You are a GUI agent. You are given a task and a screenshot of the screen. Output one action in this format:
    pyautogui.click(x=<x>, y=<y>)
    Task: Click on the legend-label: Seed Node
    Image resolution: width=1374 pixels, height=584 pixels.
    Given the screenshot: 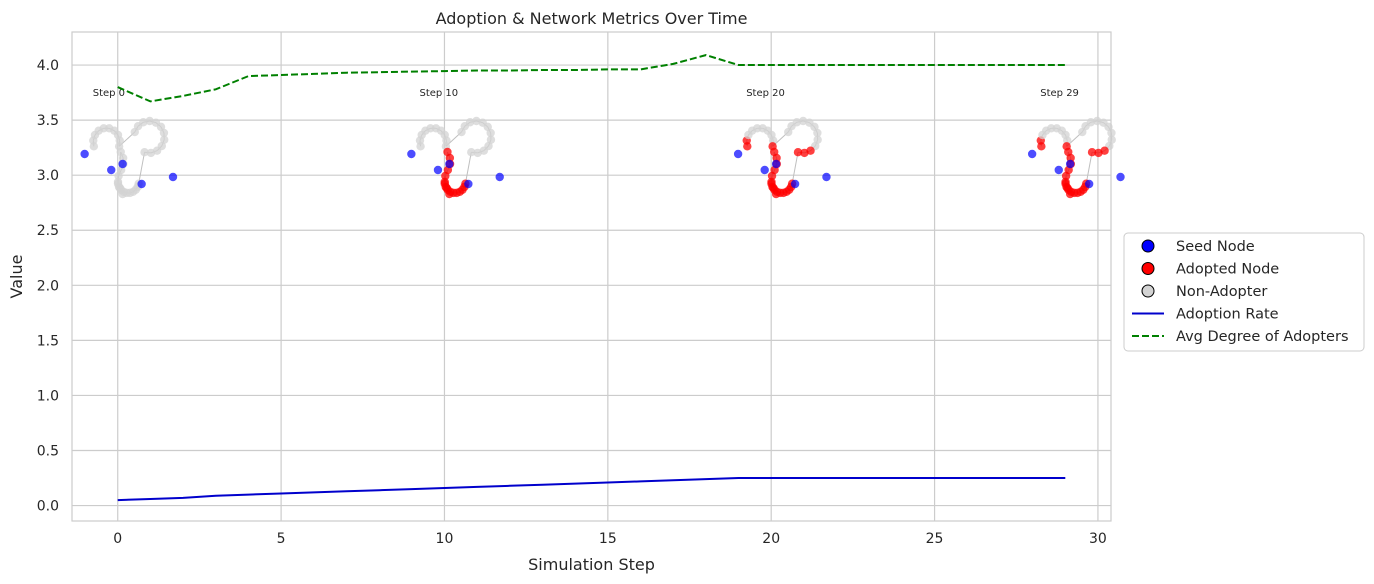 What is the action you would take?
    pyautogui.click(x=1215, y=247)
    